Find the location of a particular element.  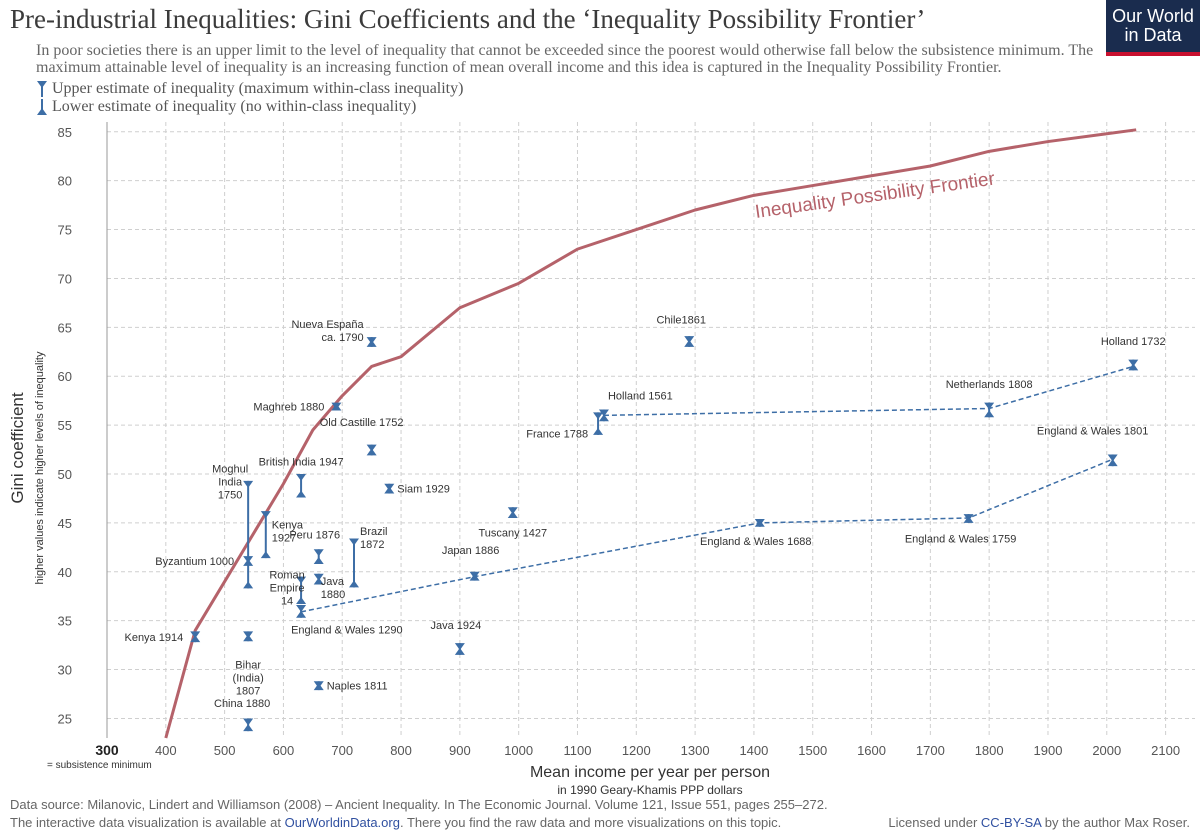

point-label-line: 1880 is located at coordinates (333, 595).